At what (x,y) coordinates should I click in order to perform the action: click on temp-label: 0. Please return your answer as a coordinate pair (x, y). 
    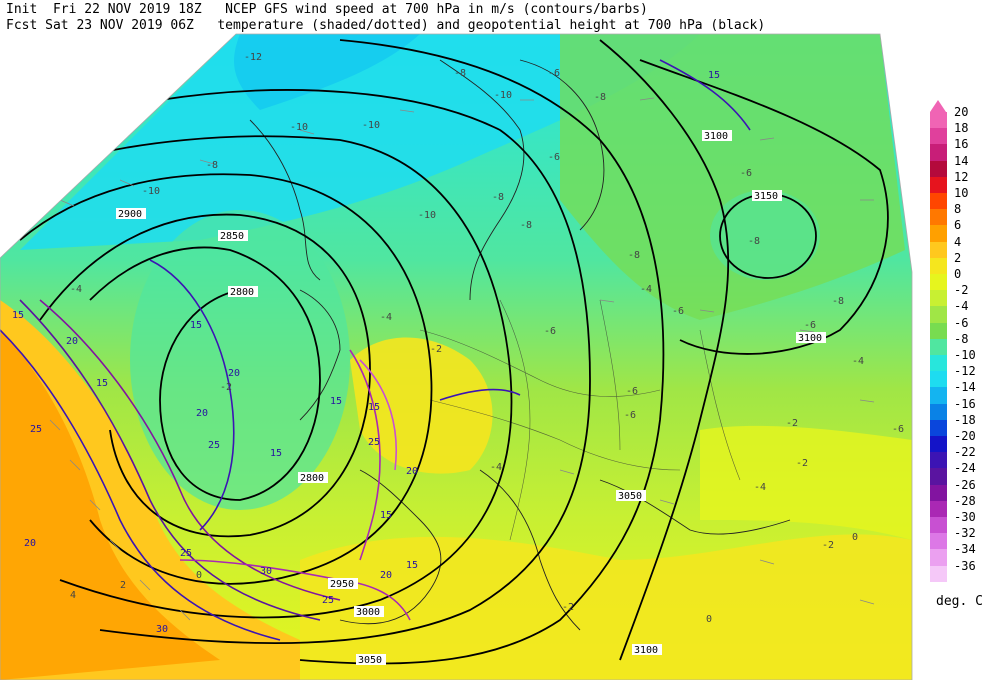
    Looking at the image, I should click on (199, 575).